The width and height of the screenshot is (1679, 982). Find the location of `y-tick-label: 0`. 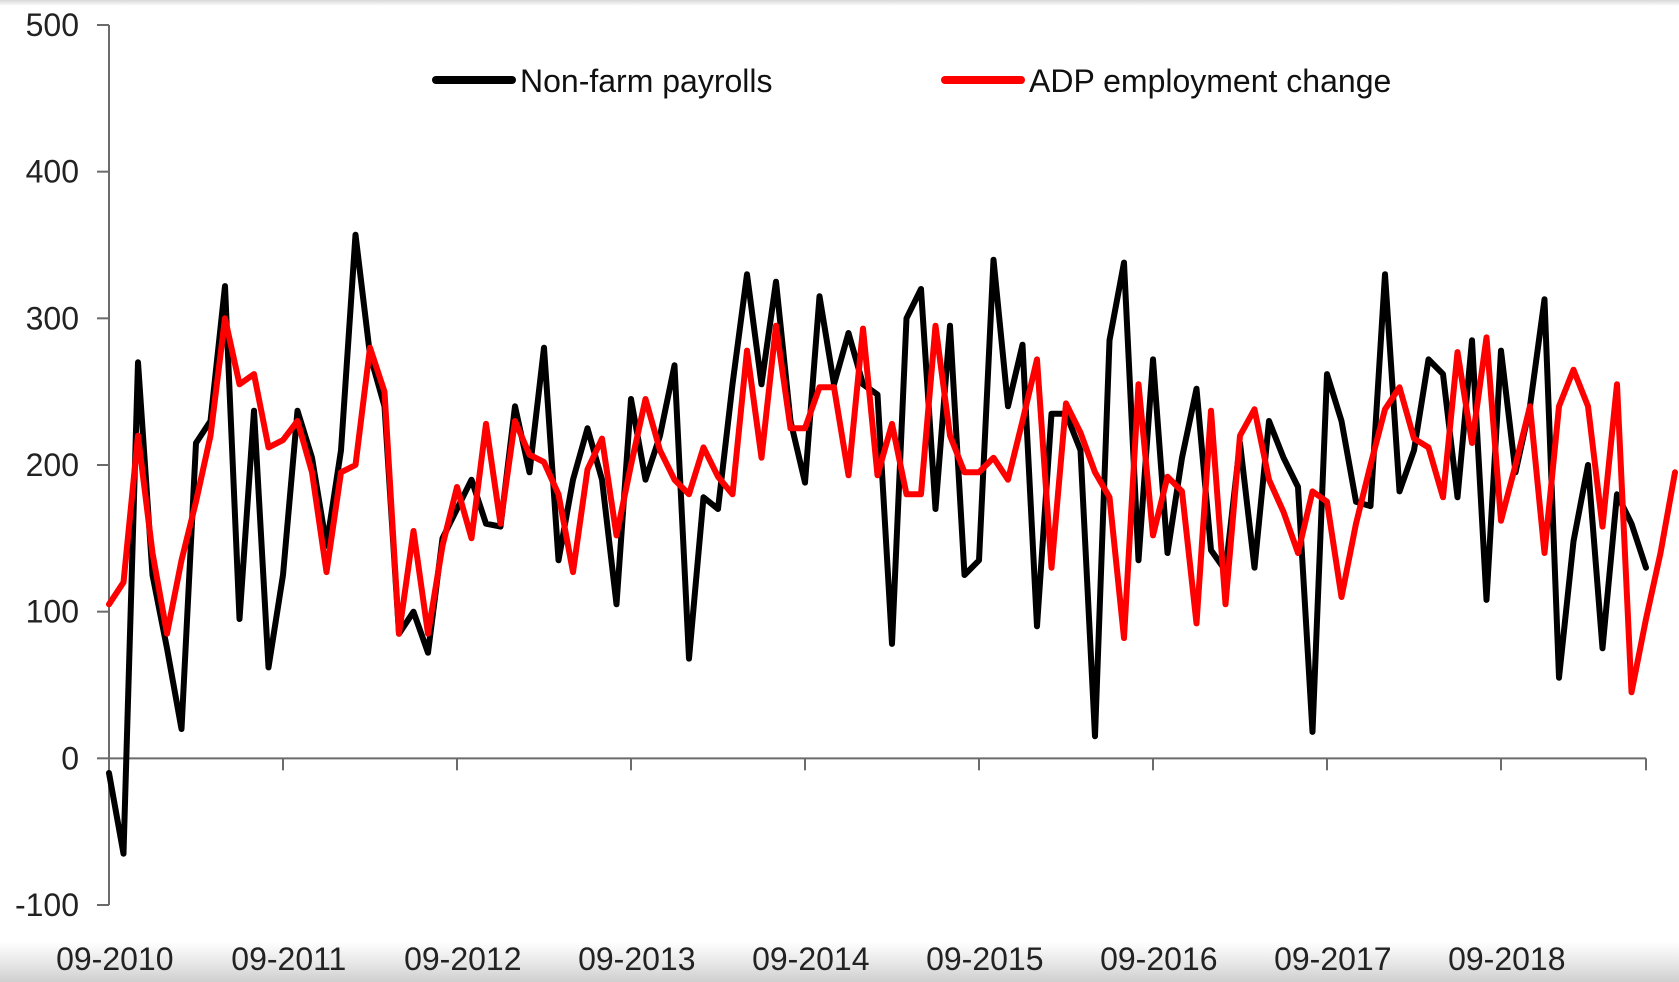

y-tick-label: 0 is located at coordinates (70, 758).